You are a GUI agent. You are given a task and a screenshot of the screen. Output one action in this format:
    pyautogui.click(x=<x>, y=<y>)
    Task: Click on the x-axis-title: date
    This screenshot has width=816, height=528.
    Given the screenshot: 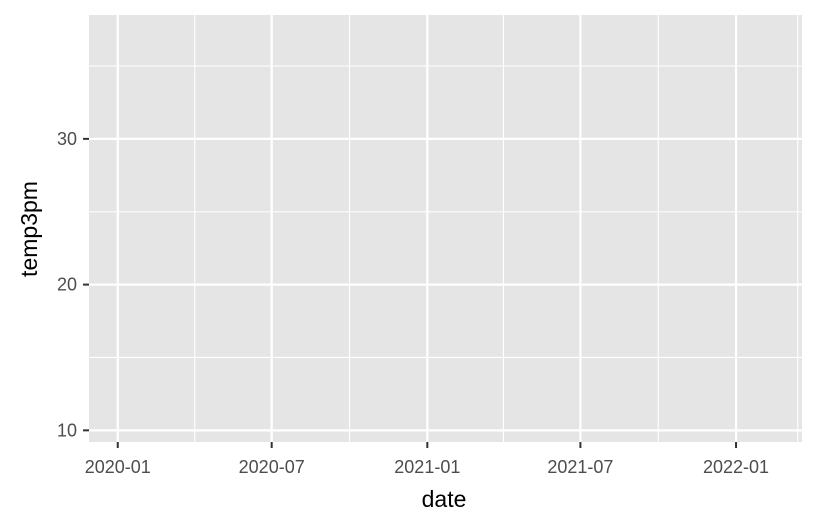 What is the action you would take?
    pyautogui.click(x=444, y=499)
    